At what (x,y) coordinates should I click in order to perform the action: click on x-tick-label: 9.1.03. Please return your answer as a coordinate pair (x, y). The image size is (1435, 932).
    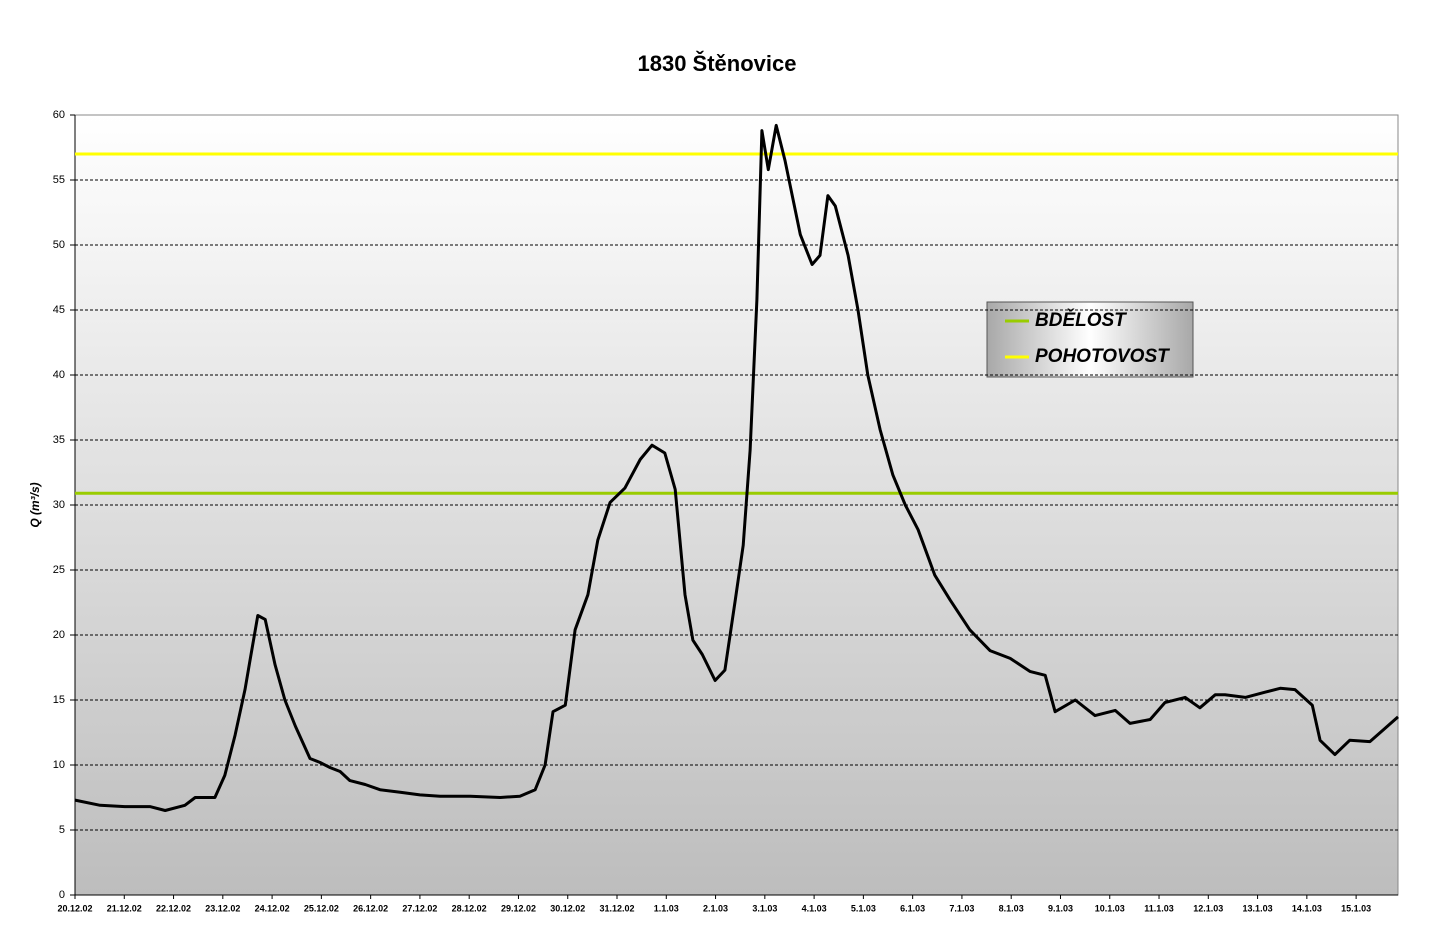
    Looking at the image, I should click on (1060, 908).